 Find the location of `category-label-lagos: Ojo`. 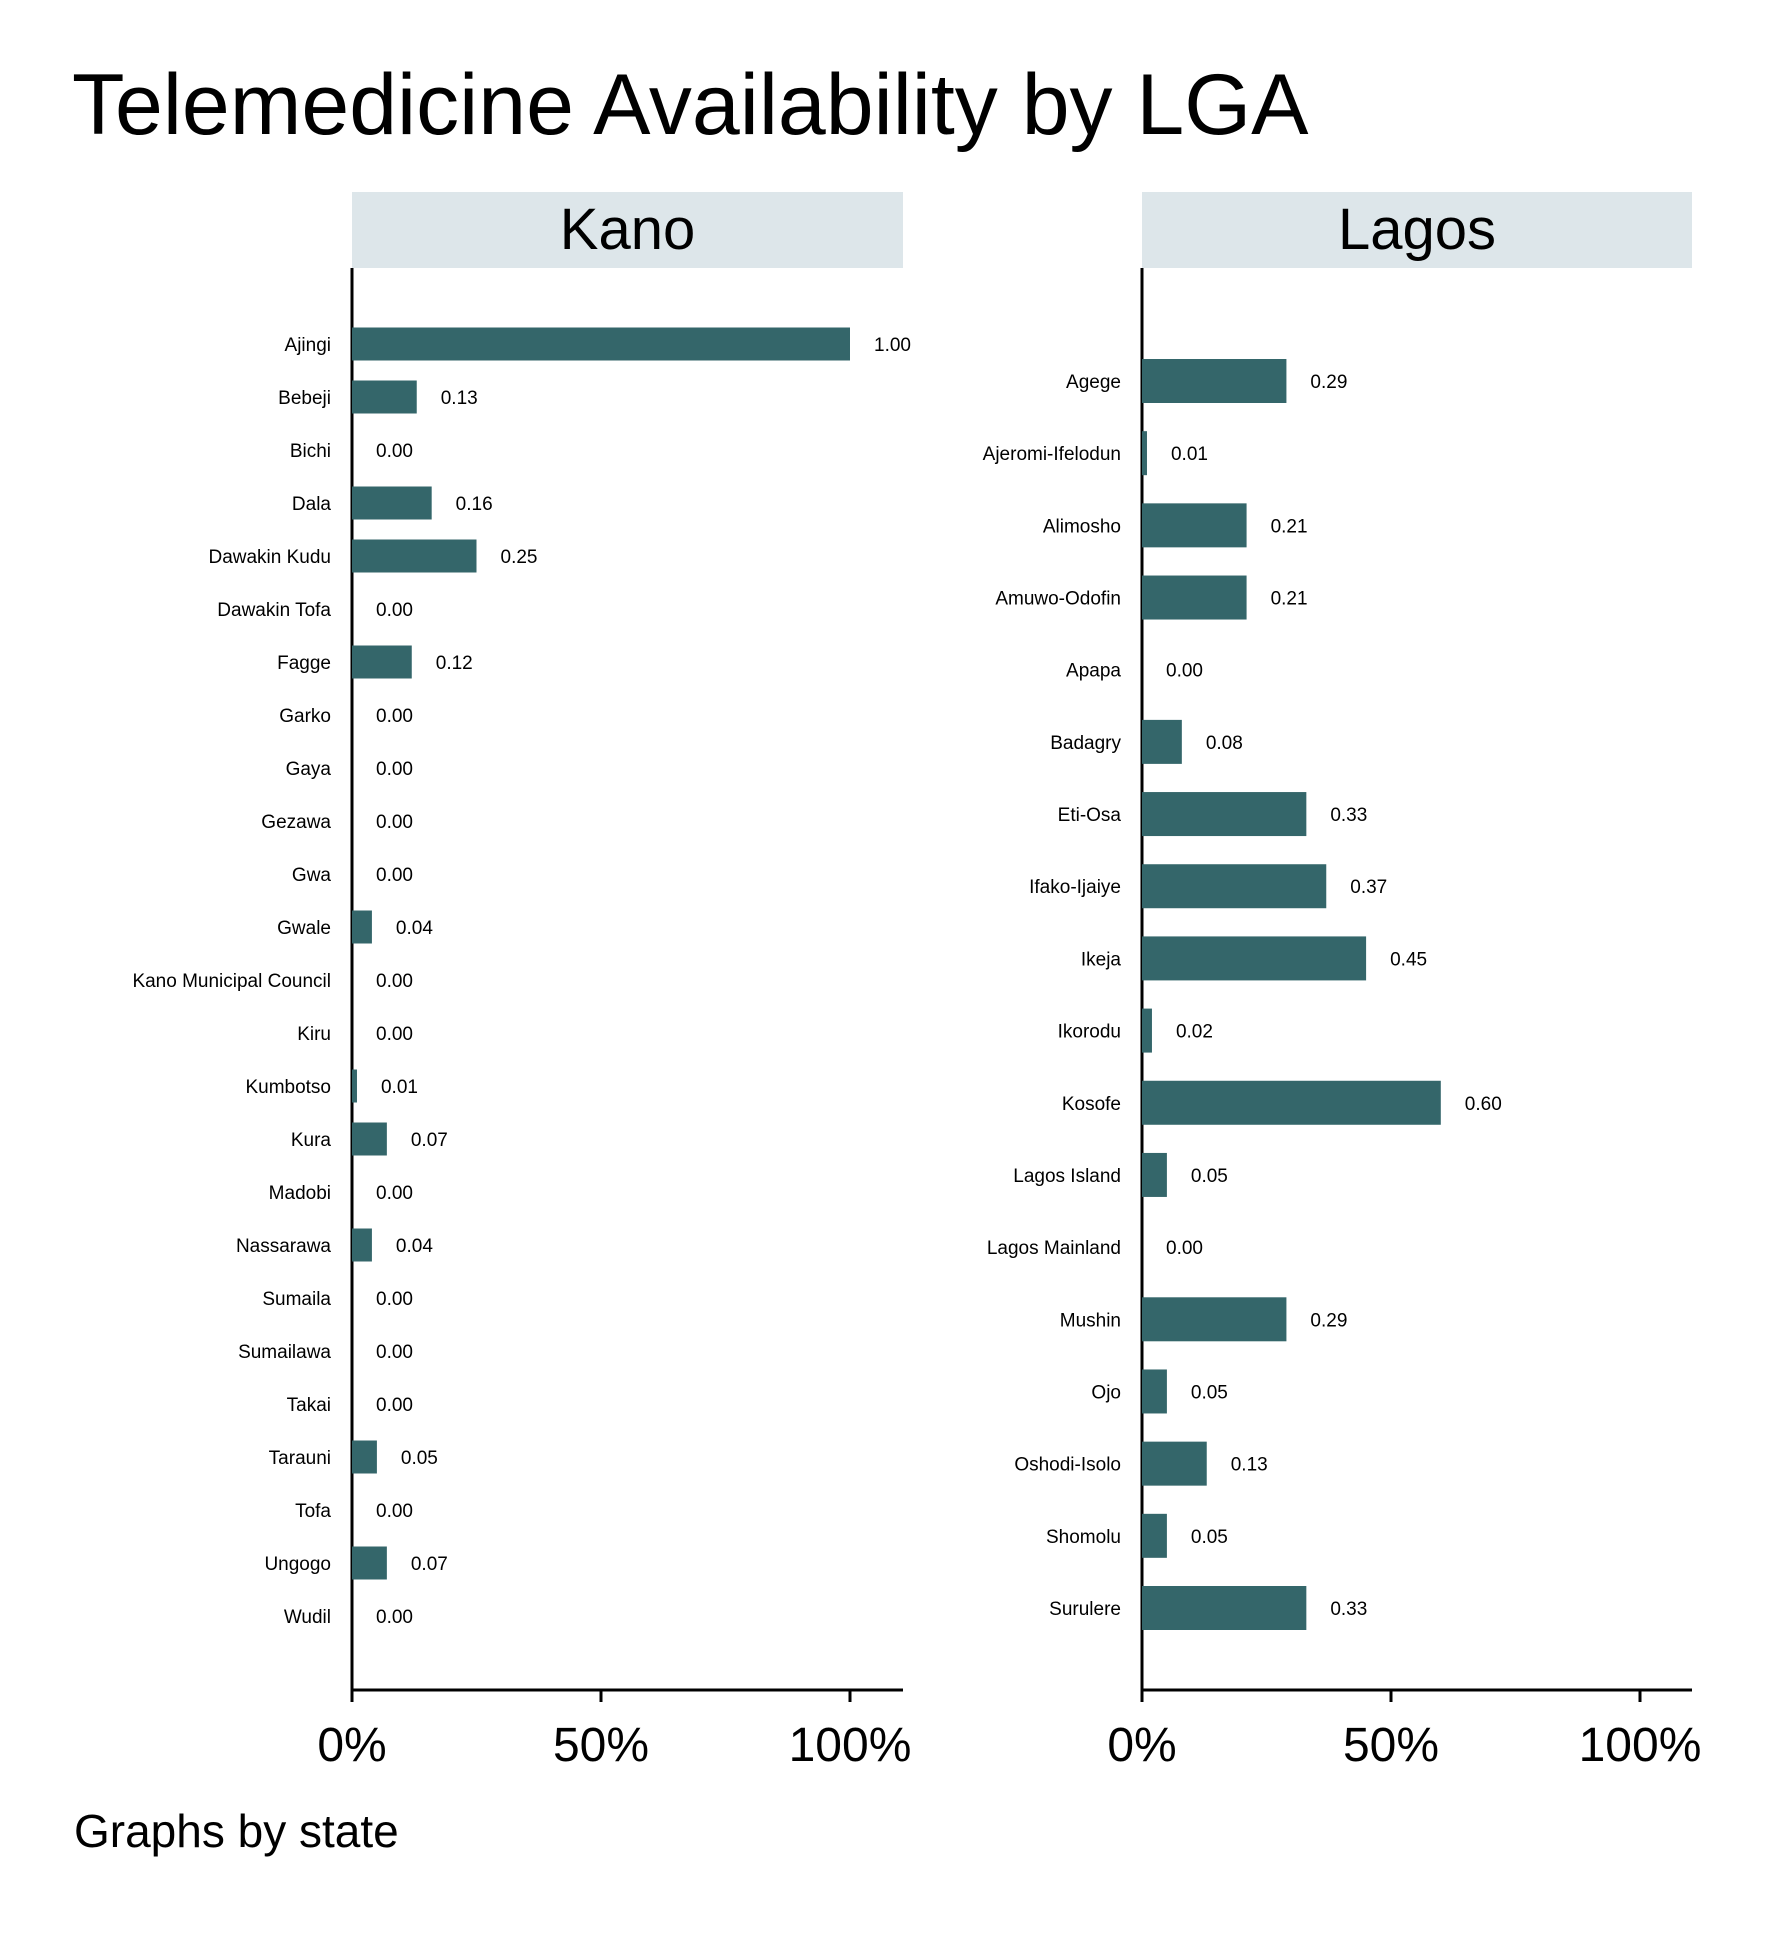

category-label-lagos: Ojo is located at coordinates (1106, 1392).